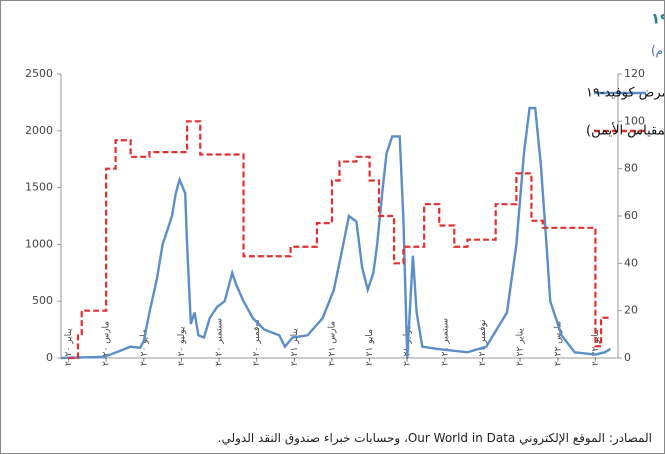 This screenshot has height=454, width=665. I want to click on y2-tick-label: 60, so click(631, 215).